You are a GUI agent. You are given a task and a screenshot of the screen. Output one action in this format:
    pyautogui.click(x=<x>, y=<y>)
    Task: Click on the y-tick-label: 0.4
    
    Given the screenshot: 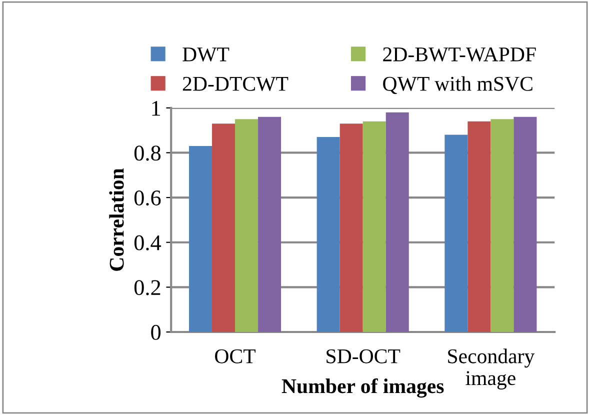 What is the action you would take?
    pyautogui.click(x=148, y=242)
    